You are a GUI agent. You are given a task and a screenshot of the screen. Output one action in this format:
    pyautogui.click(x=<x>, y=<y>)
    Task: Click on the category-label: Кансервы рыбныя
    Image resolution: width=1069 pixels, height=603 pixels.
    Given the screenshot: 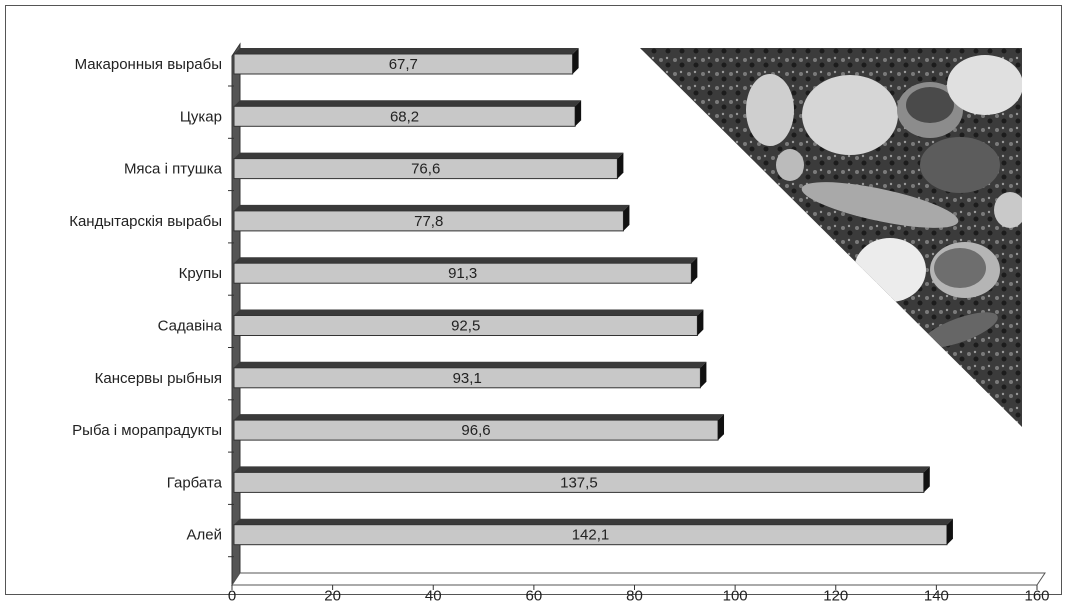 What is the action you would take?
    pyautogui.click(x=158, y=378)
    